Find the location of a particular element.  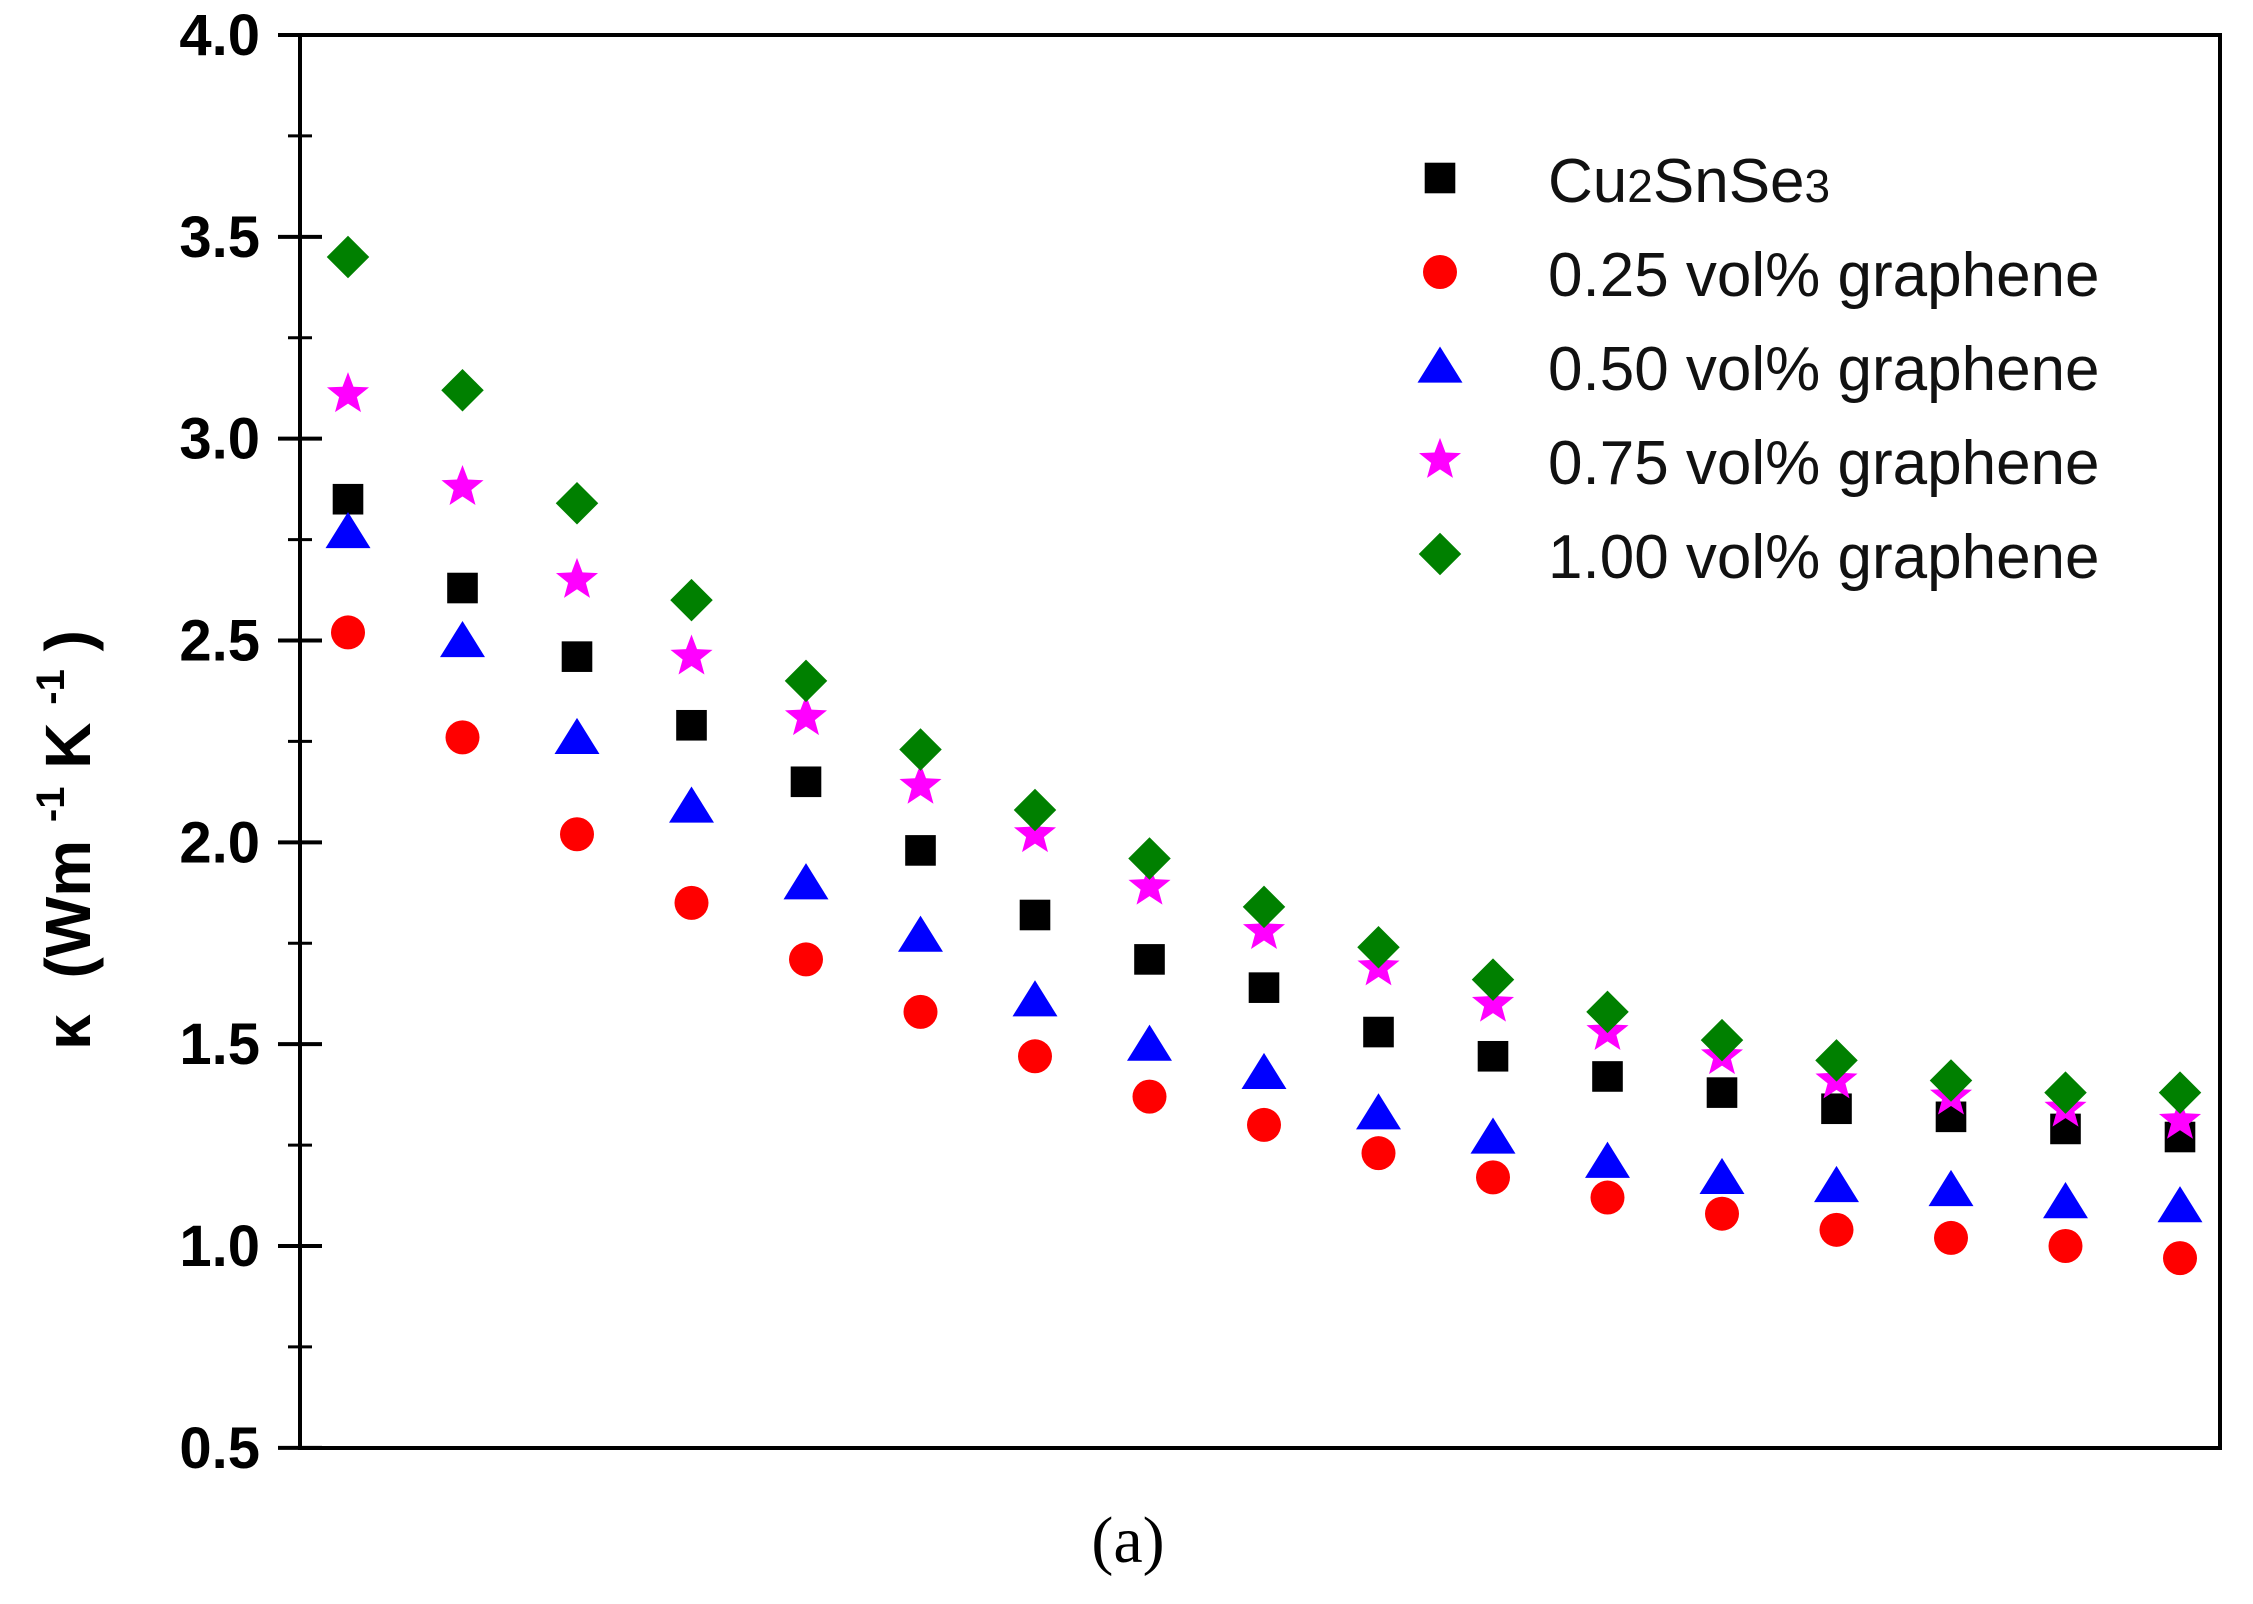

y-tick-label: 0.5 is located at coordinates (219, 1448).